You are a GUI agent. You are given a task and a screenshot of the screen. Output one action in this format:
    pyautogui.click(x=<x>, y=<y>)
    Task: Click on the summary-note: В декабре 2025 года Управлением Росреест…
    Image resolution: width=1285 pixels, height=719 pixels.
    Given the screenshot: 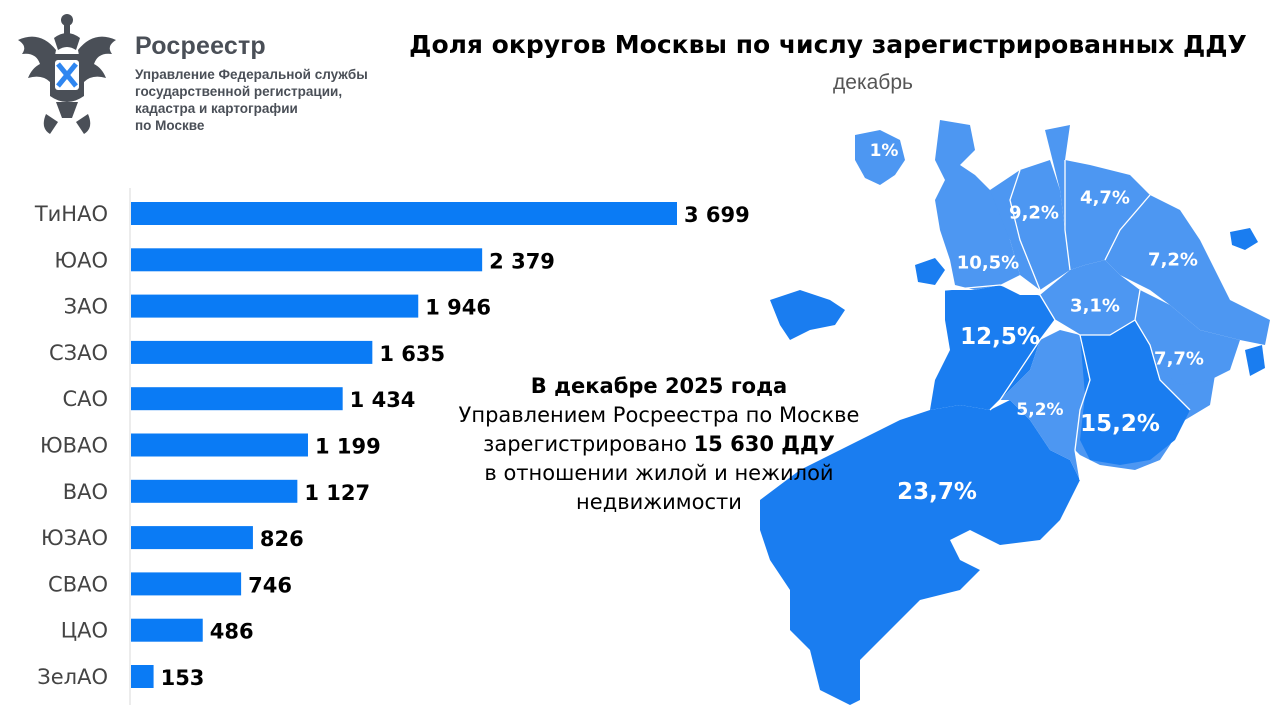 What is the action you would take?
    pyautogui.click(x=659, y=444)
    